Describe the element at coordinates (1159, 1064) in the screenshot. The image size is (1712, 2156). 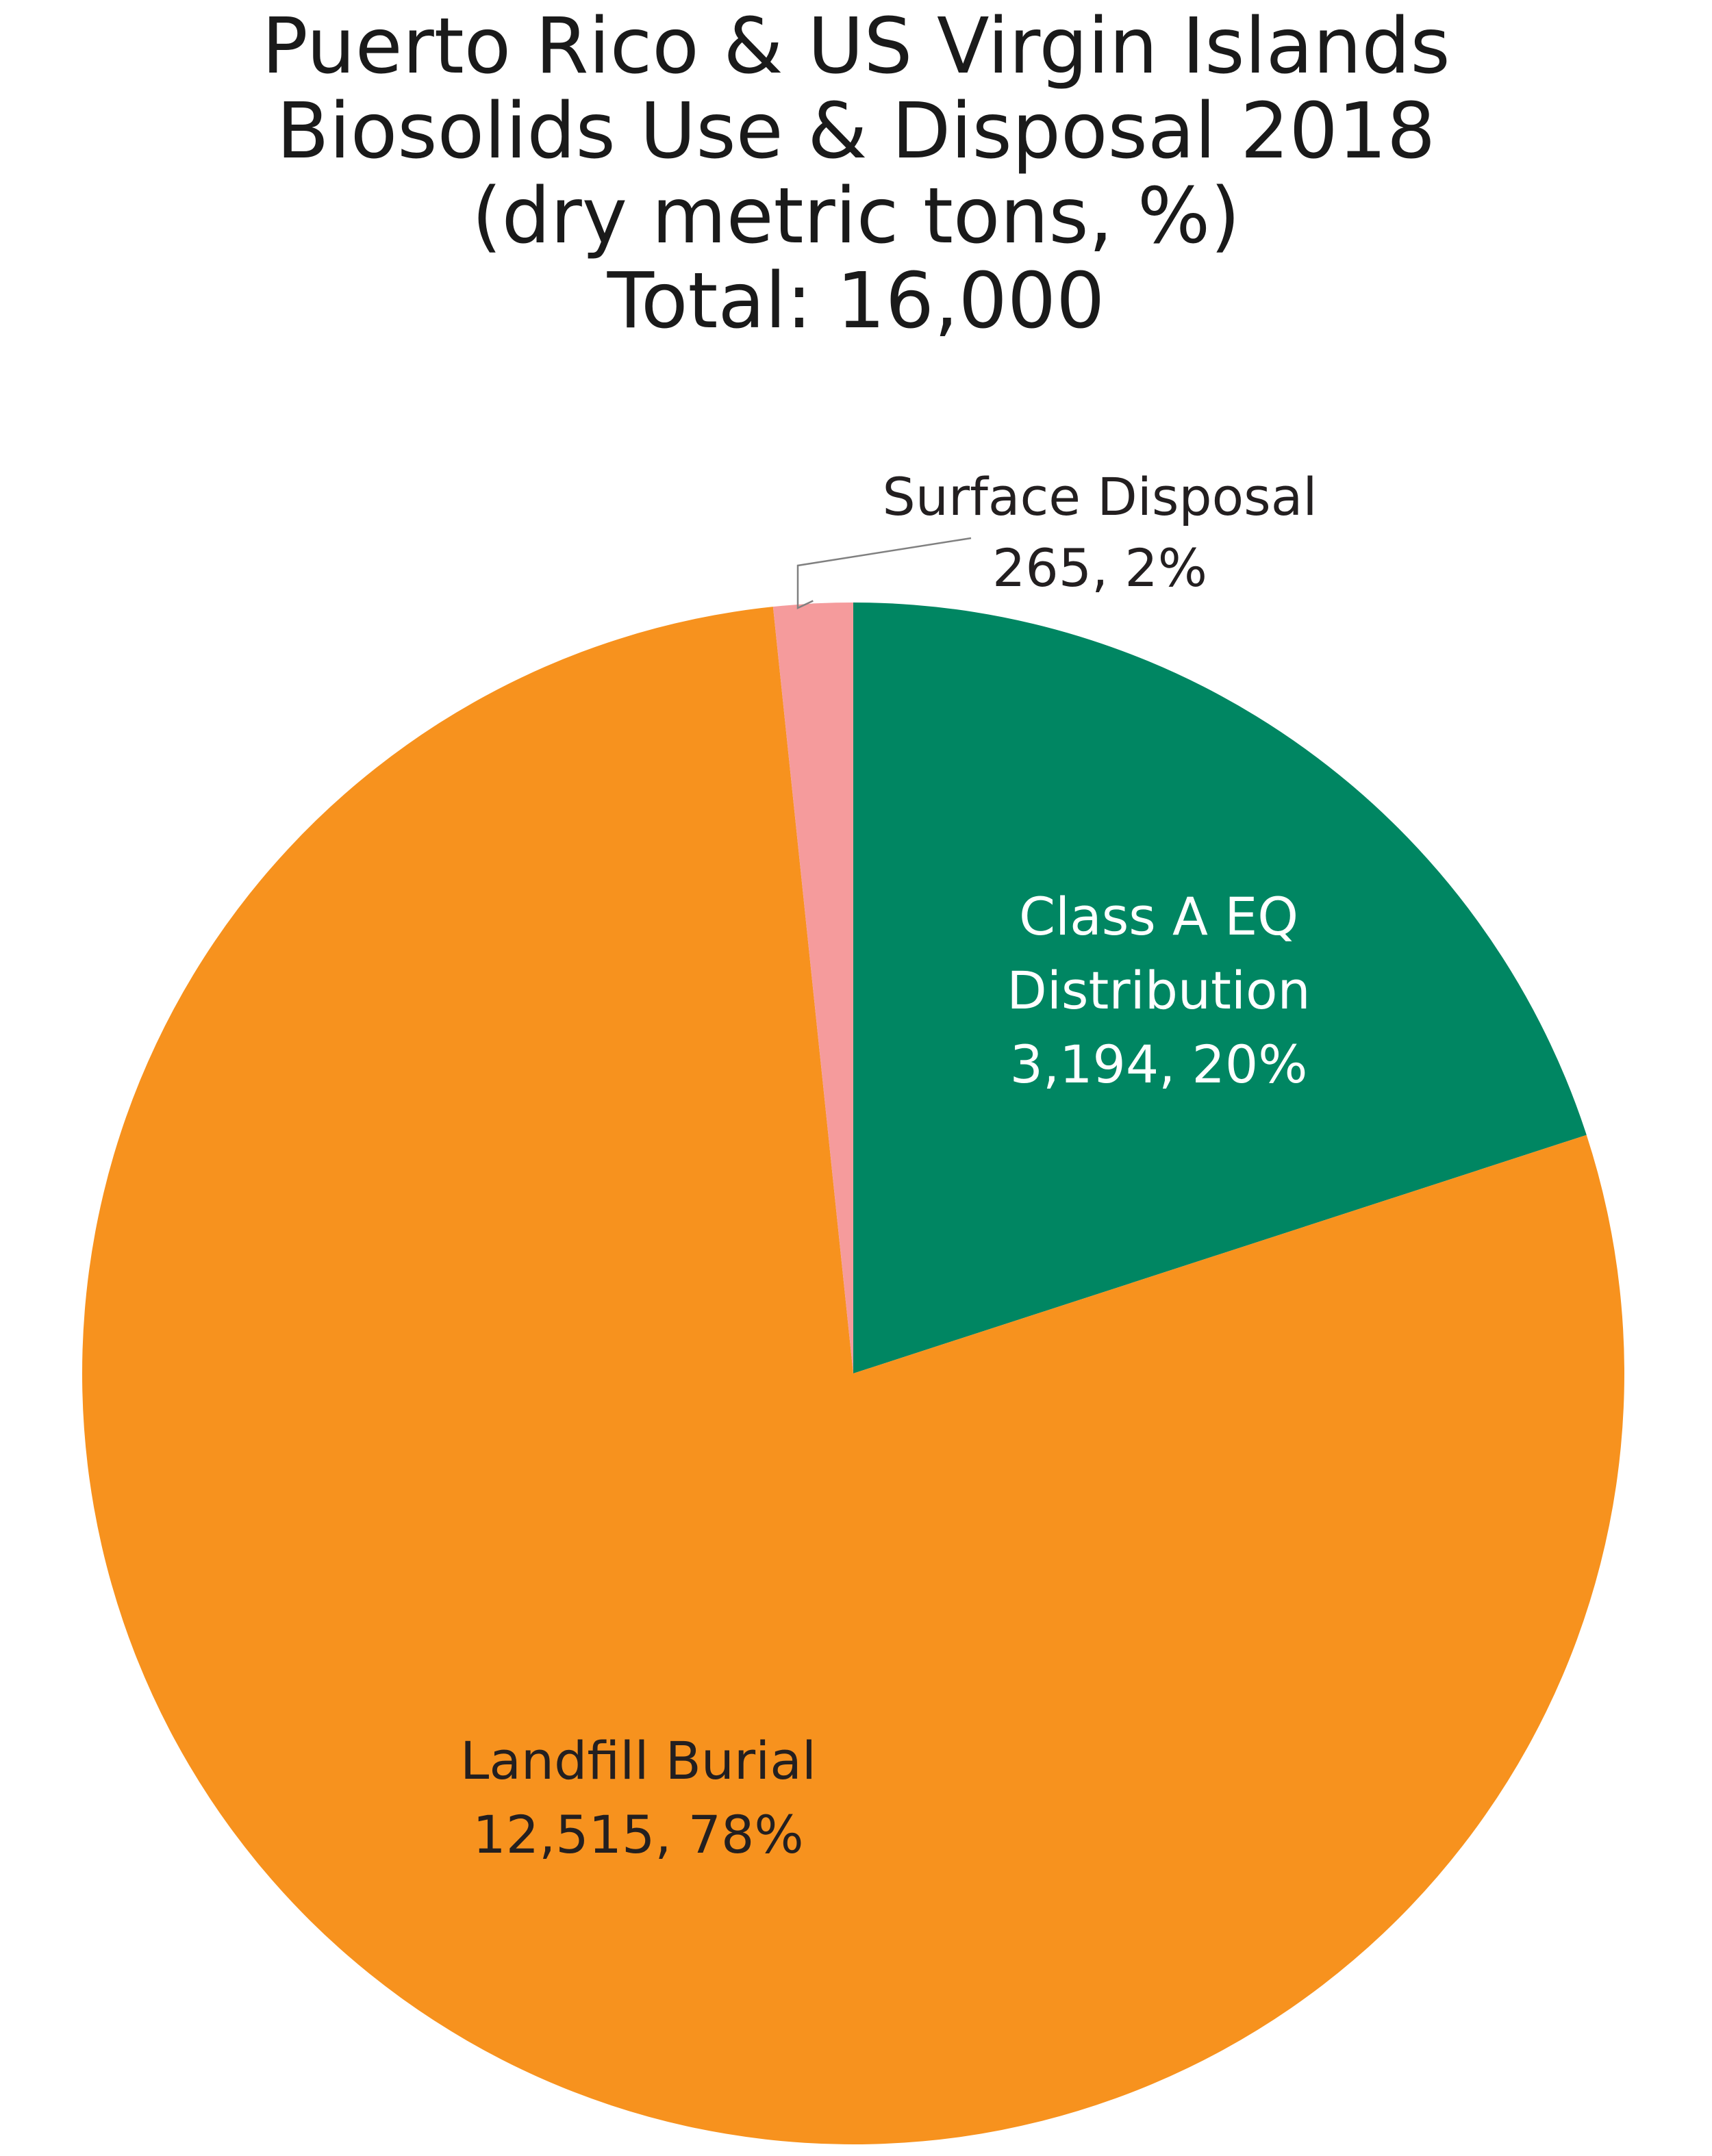
I see `data-label-line: 3,194, 20%` at that location.